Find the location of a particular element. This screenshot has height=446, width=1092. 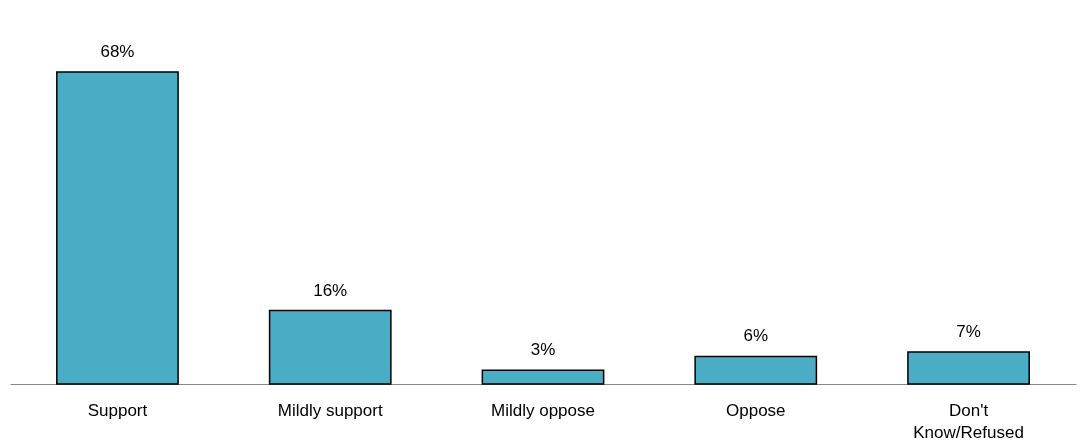

data-label: 68% is located at coordinates (117, 51).